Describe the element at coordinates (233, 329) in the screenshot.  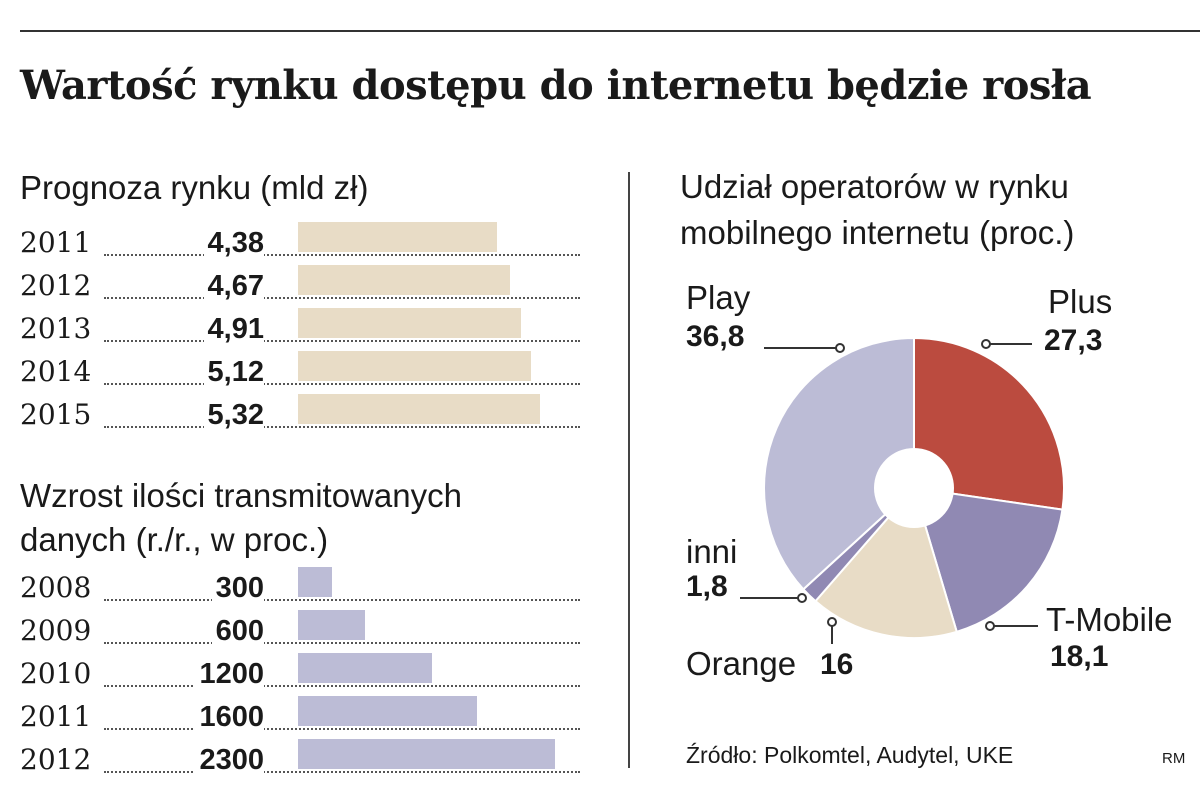
I see `forecast-value-label: 4,91` at that location.